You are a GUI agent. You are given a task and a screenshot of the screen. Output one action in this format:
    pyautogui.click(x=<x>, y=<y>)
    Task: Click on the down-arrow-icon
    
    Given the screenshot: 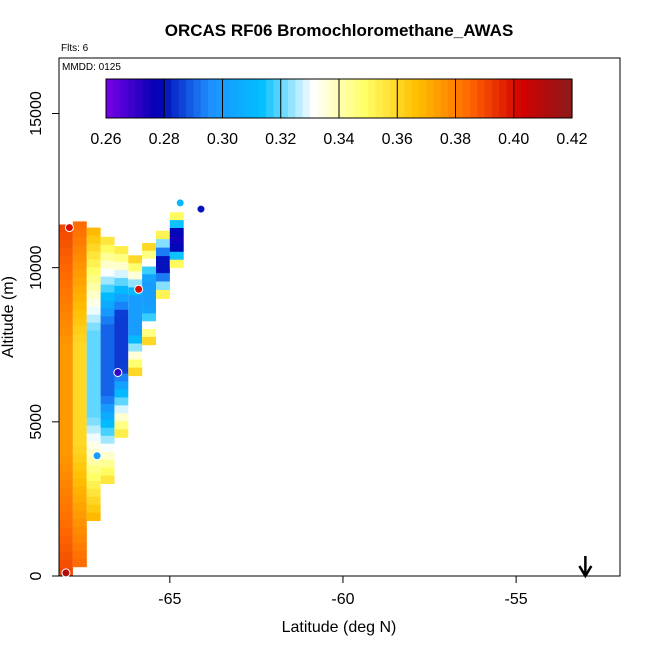 What is the action you would take?
    pyautogui.click(x=585, y=567)
    